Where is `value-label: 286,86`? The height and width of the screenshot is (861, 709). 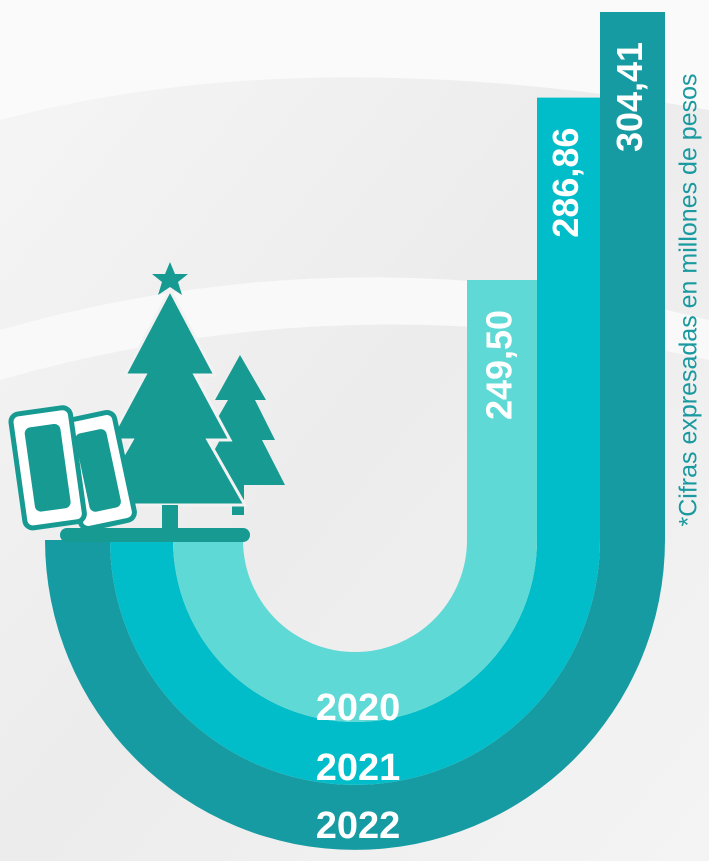
value-label: 286,86 is located at coordinates (565, 183).